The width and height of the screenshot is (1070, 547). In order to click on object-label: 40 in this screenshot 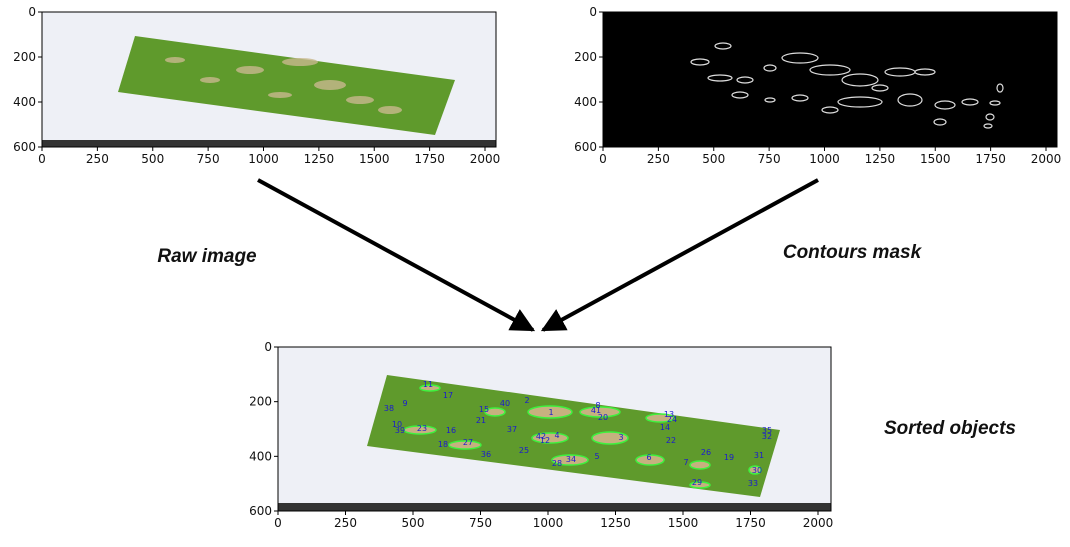, I will do `click(505, 403)`.